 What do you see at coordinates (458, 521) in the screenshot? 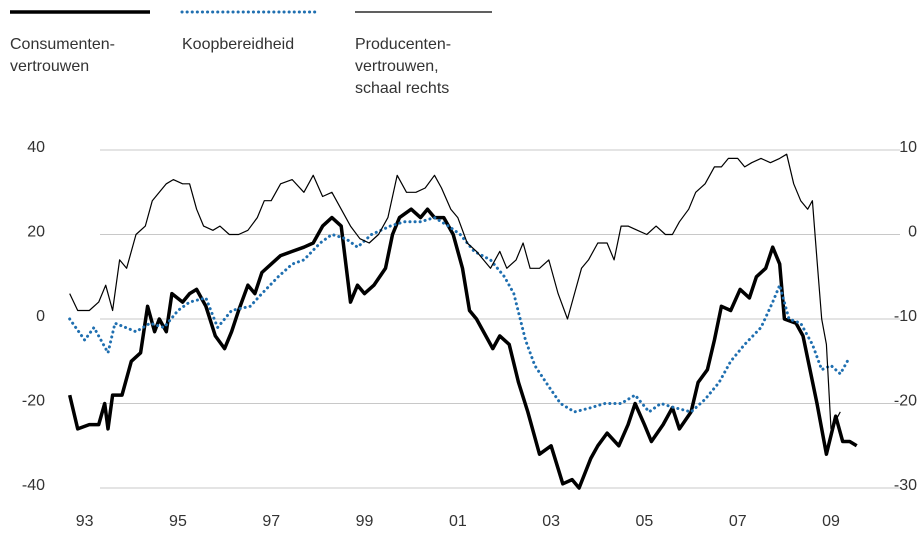
I see `x-tick-label: 01` at bounding box center [458, 521].